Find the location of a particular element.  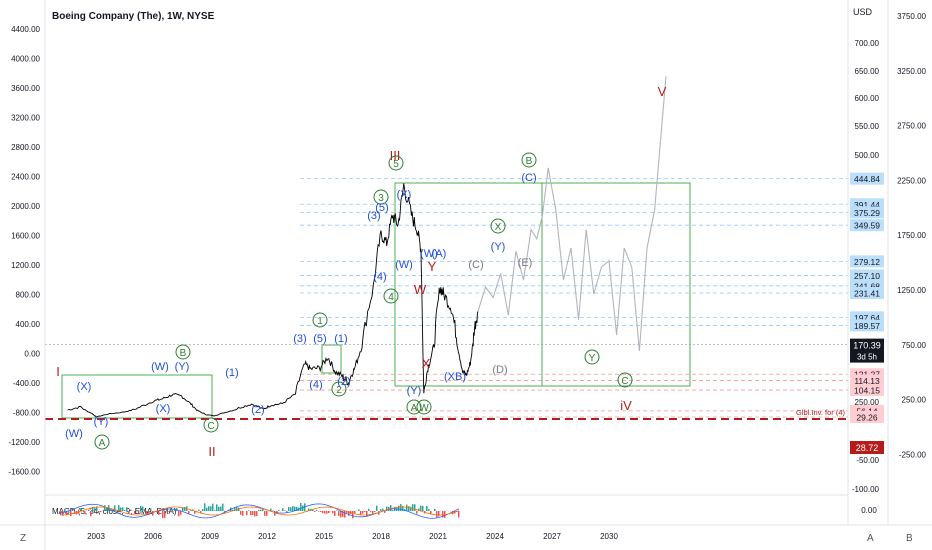

right-axis-tick: 250.00 is located at coordinates (914, 400).